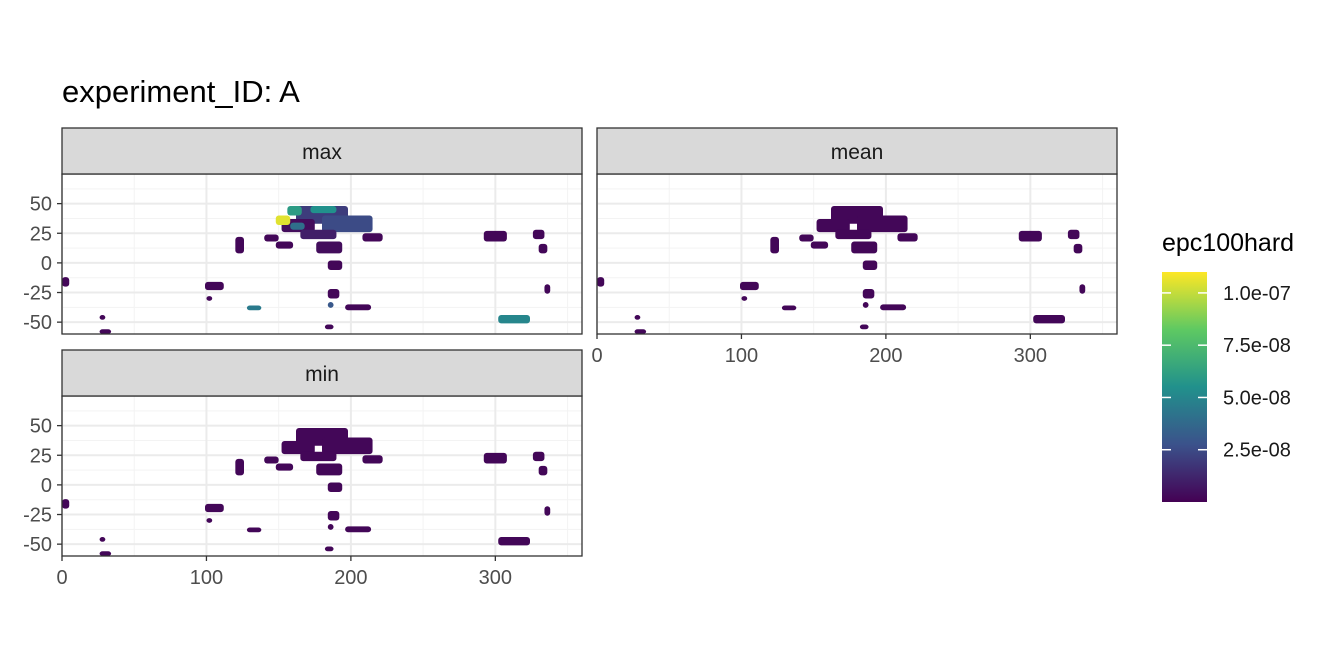  Describe the element at coordinates (1228, 243) in the screenshot. I see `legend-title: epc100hard` at that location.